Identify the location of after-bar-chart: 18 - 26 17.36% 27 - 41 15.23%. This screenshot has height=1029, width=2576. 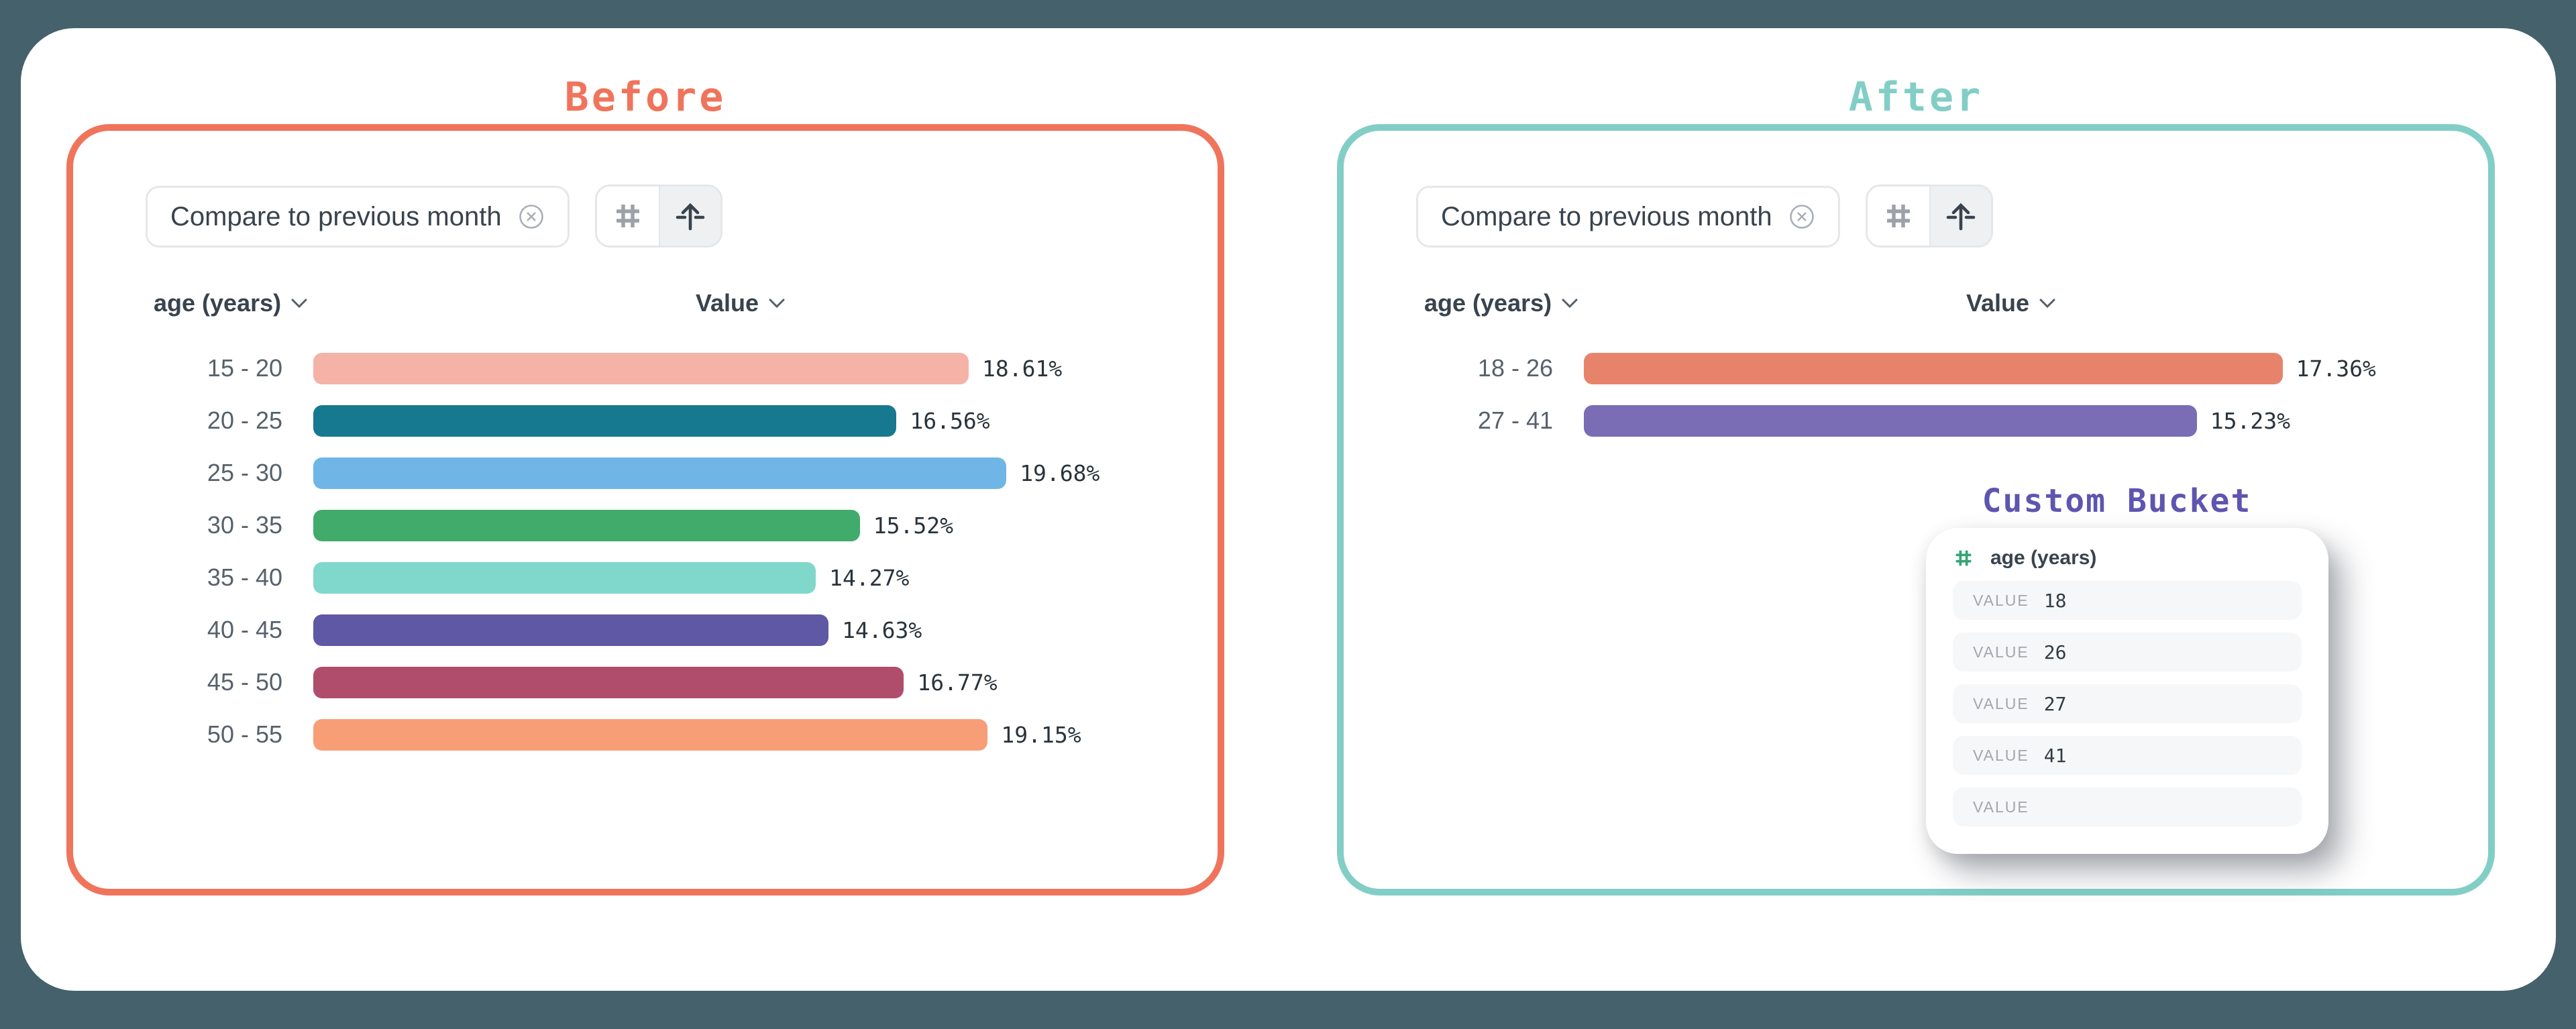
(1916, 394).